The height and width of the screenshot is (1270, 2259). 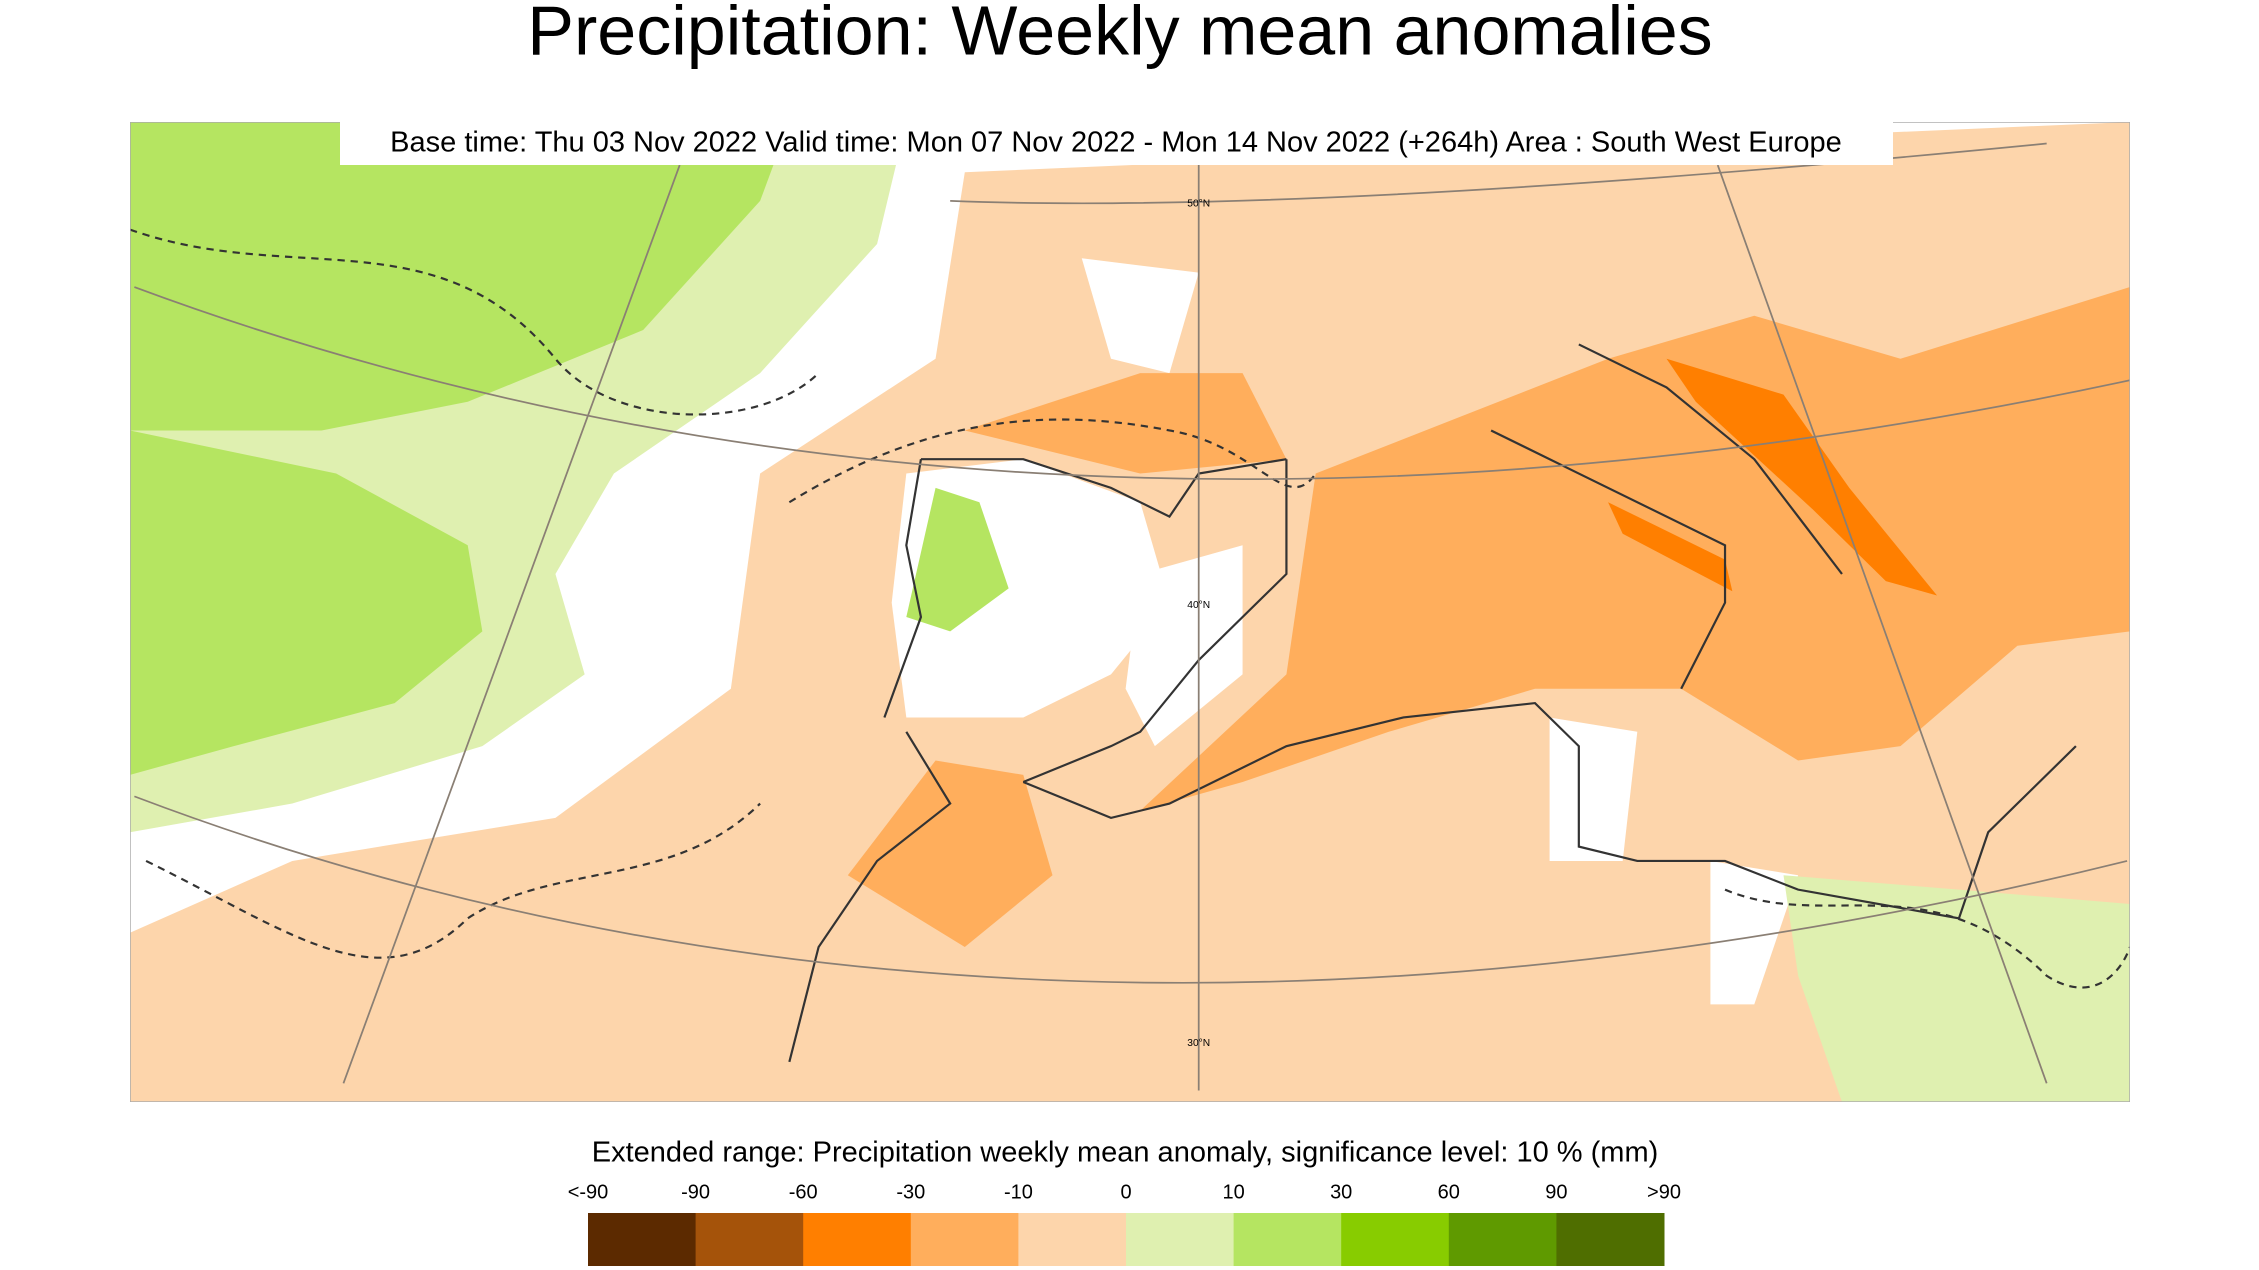 I want to click on subtitle-box, so click(x=1116, y=143).